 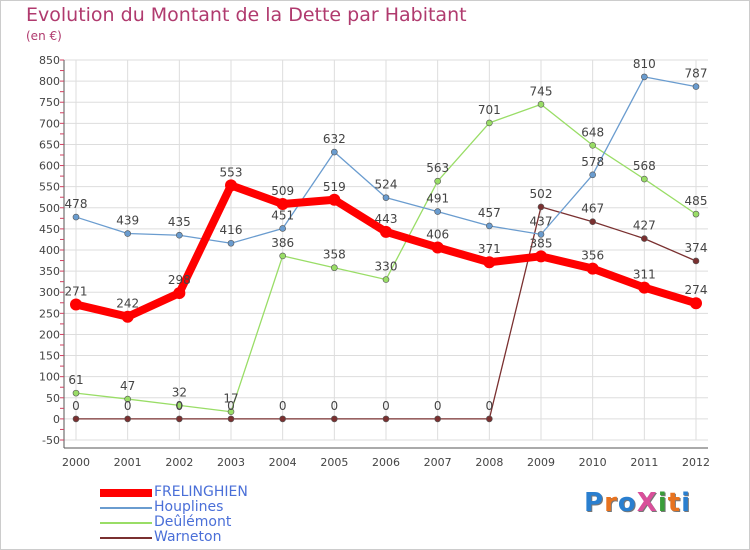 What do you see at coordinates (627, 503) in the screenshot?
I see `logo-letter: o` at bounding box center [627, 503].